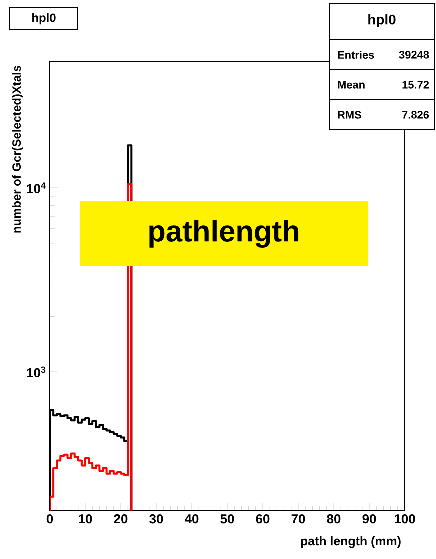  What do you see at coordinates (263, 519) in the screenshot?
I see `x-tick-label: 60` at bounding box center [263, 519].